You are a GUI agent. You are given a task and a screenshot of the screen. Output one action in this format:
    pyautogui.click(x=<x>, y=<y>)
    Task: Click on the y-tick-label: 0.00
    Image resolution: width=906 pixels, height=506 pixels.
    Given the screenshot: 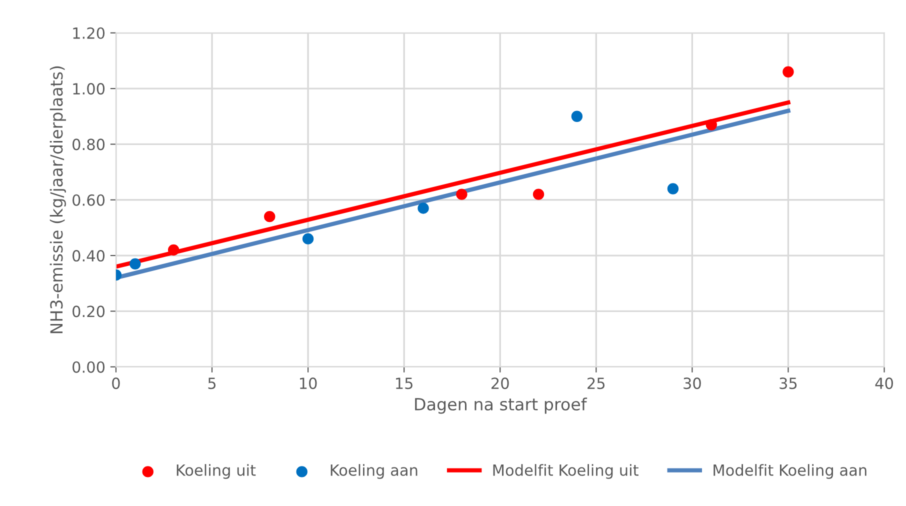 What is the action you would take?
    pyautogui.click(x=88, y=367)
    